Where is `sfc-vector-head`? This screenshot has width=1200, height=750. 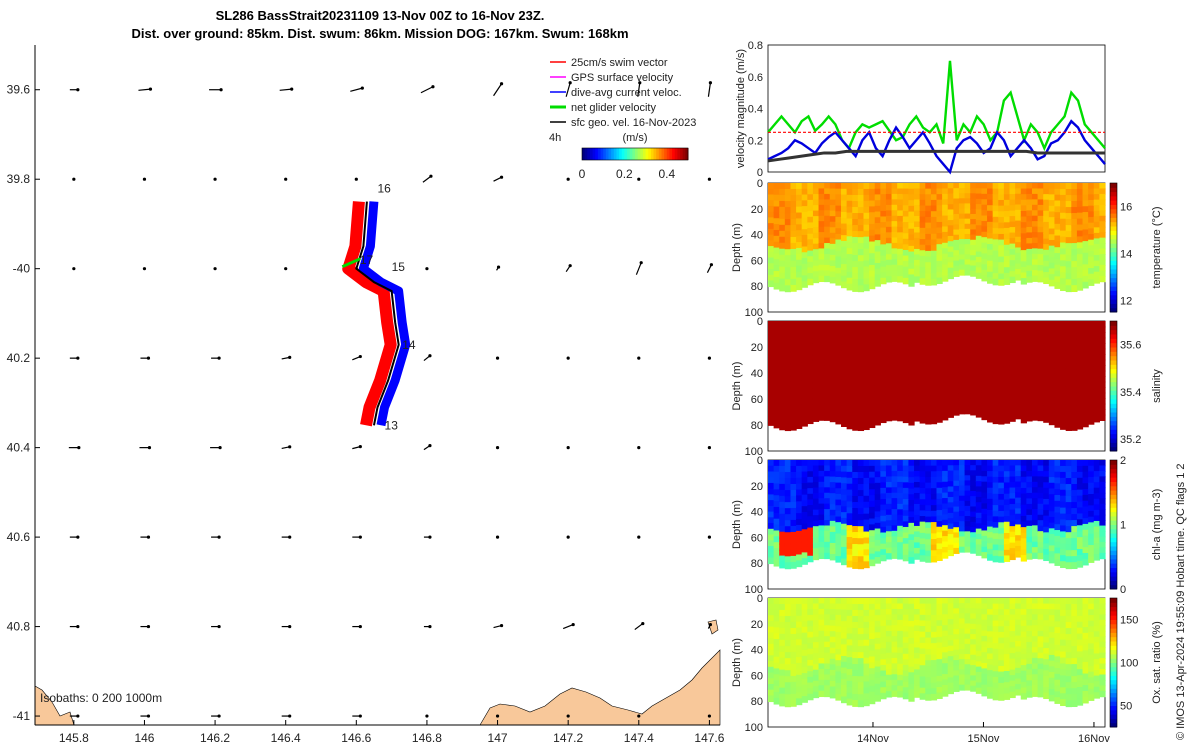
sfc-vector-head is located at coordinates (148, 537).